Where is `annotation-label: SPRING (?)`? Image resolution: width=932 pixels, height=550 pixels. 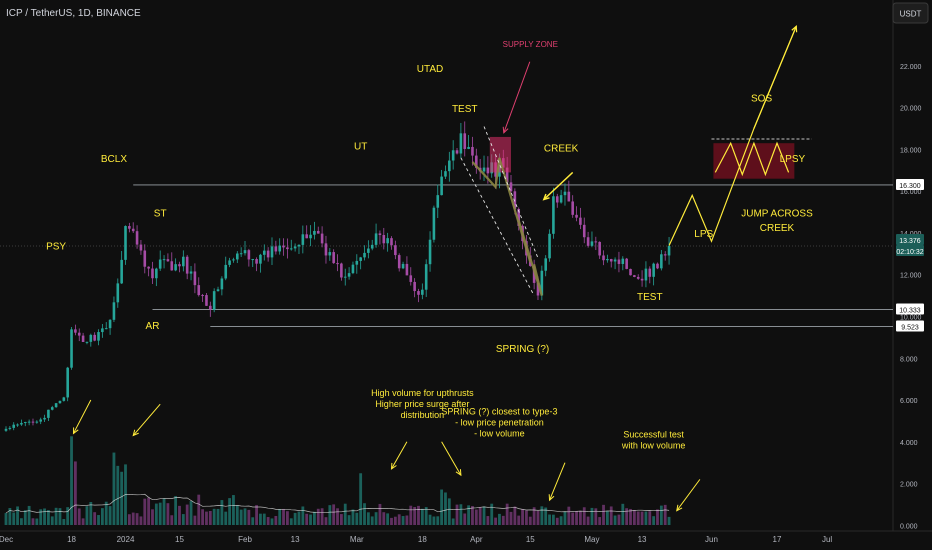
annotation-label: SPRING (?) is located at coordinates (522, 349).